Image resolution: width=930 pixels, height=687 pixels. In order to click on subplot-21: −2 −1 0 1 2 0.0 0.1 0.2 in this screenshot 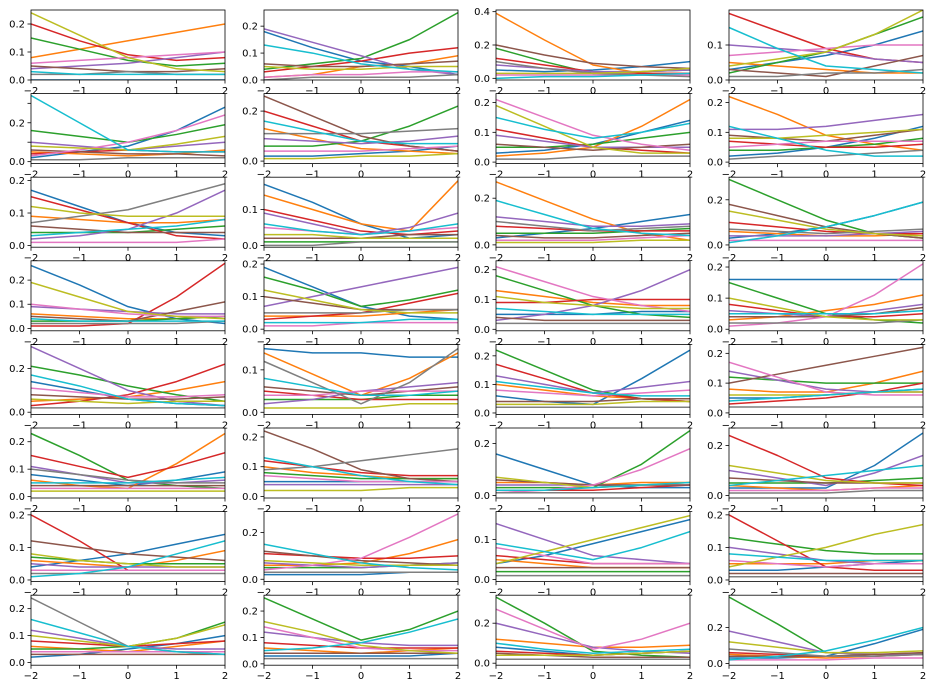, I will do `click(118, 471)`.